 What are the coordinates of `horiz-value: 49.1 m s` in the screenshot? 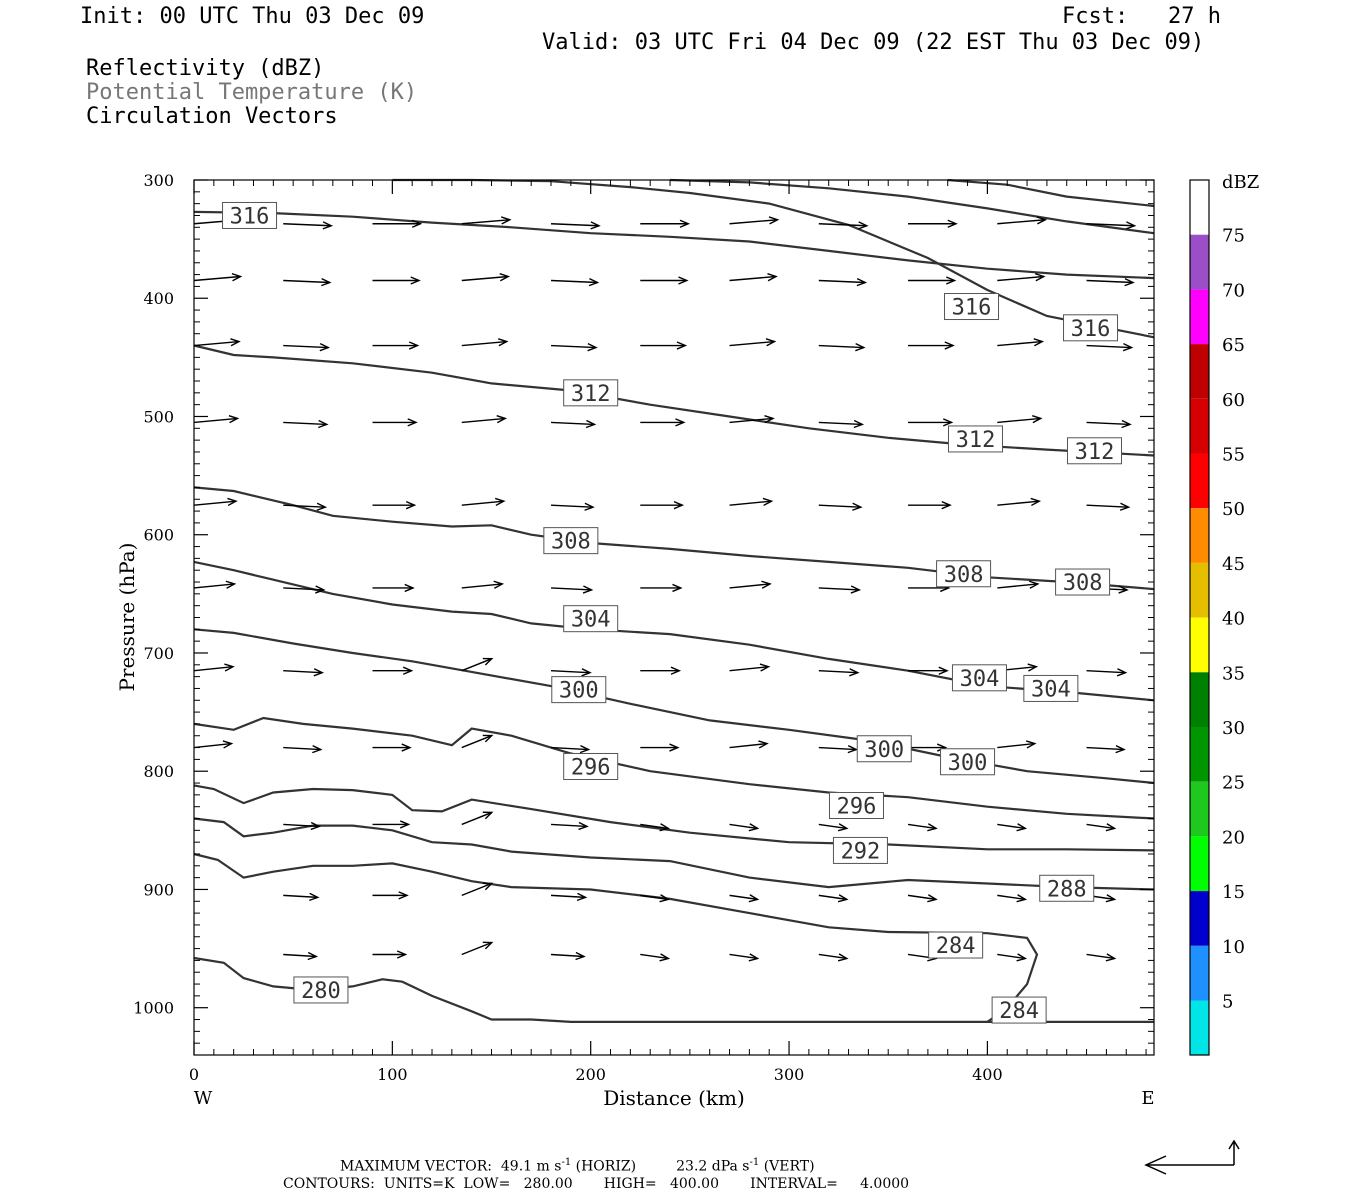 It's located at (531, 1166).